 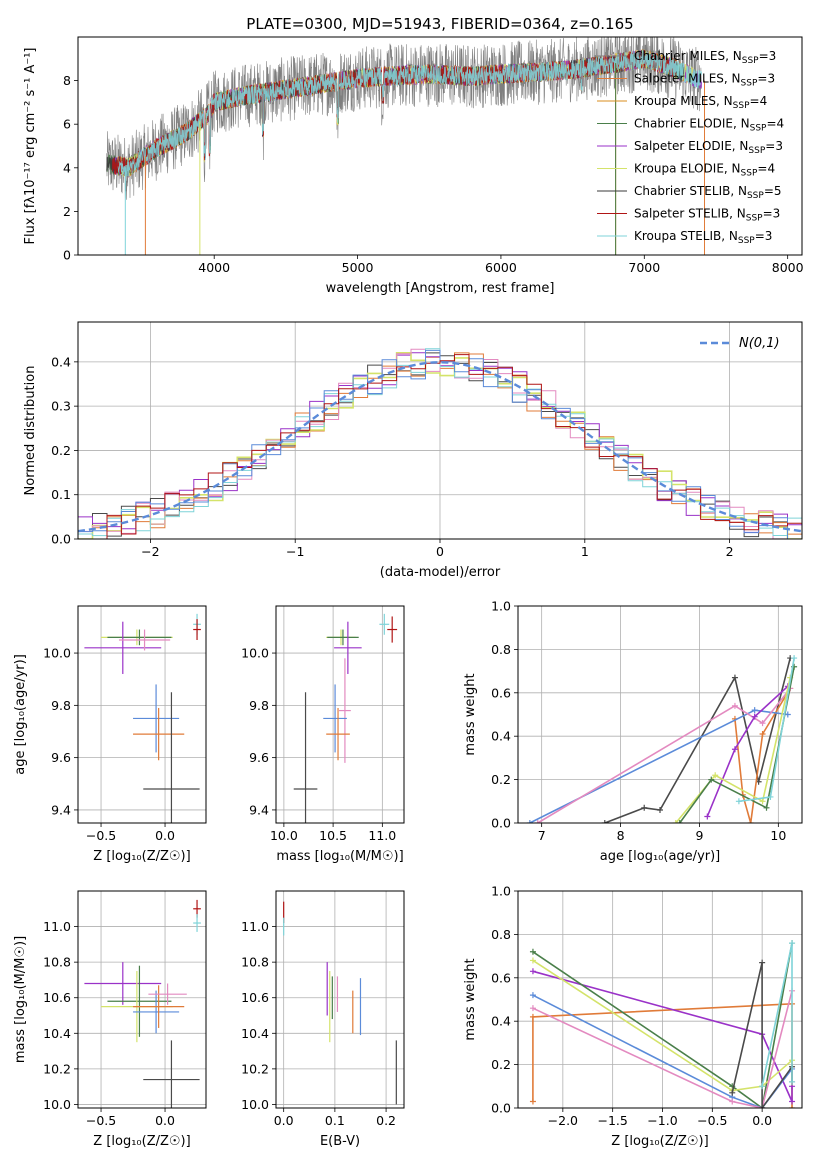 What do you see at coordinates (704, 170) in the screenshot?
I see `legend-label: Kroupa ELODIE, NSSP=4` at bounding box center [704, 170].